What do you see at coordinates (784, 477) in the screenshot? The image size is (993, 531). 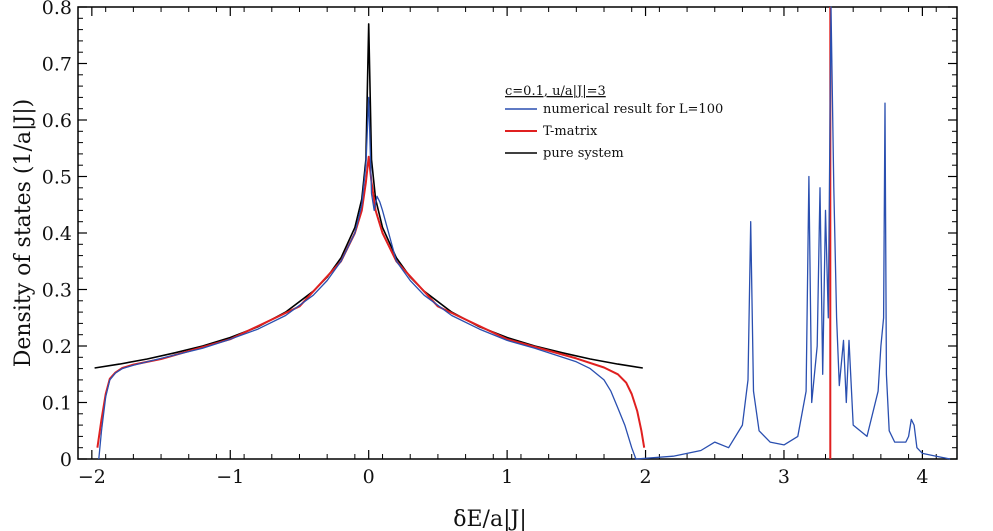 I see `x-tick-label: 3` at bounding box center [784, 477].